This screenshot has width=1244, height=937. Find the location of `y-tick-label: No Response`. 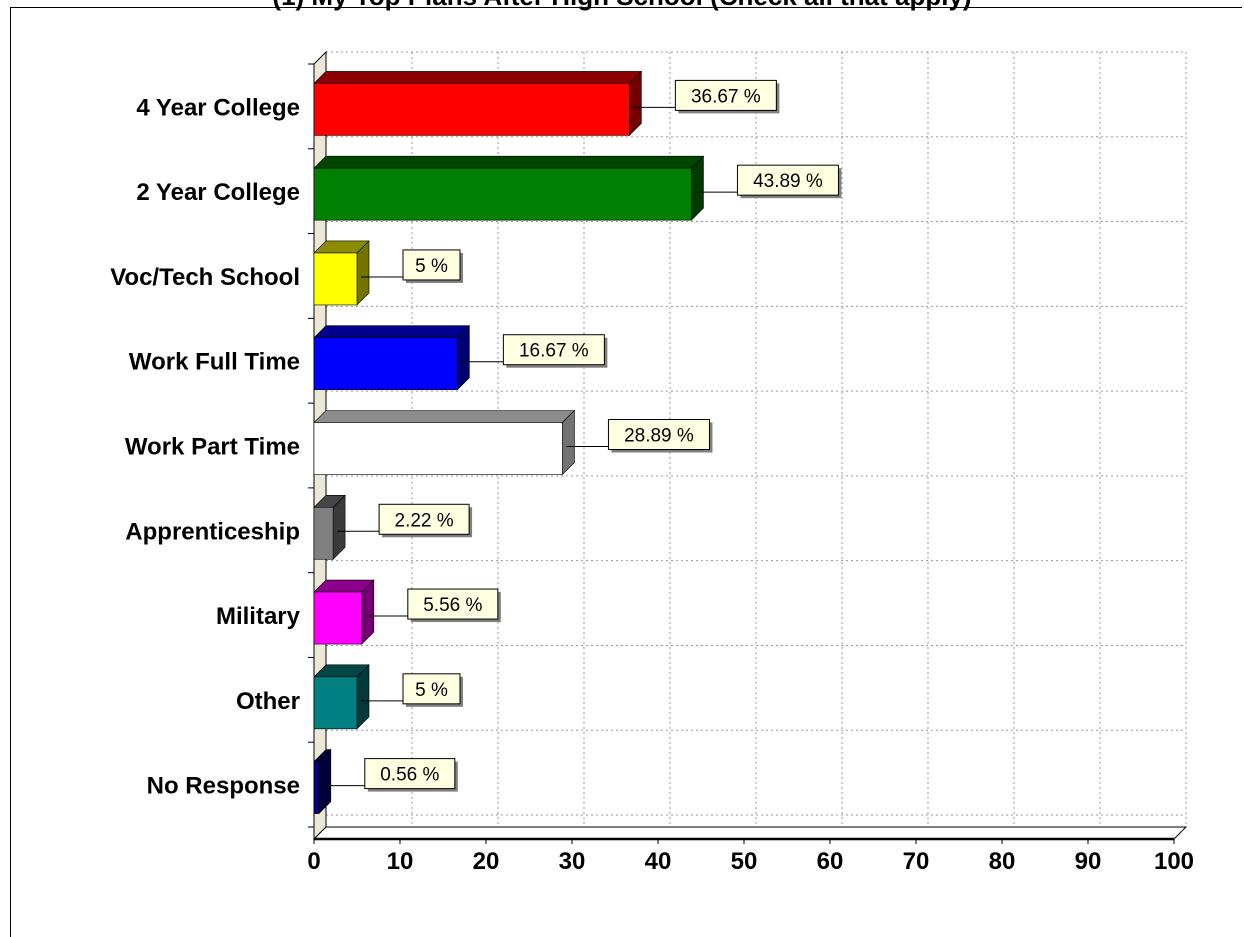

y-tick-label: No Response is located at coordinates (223, 786).